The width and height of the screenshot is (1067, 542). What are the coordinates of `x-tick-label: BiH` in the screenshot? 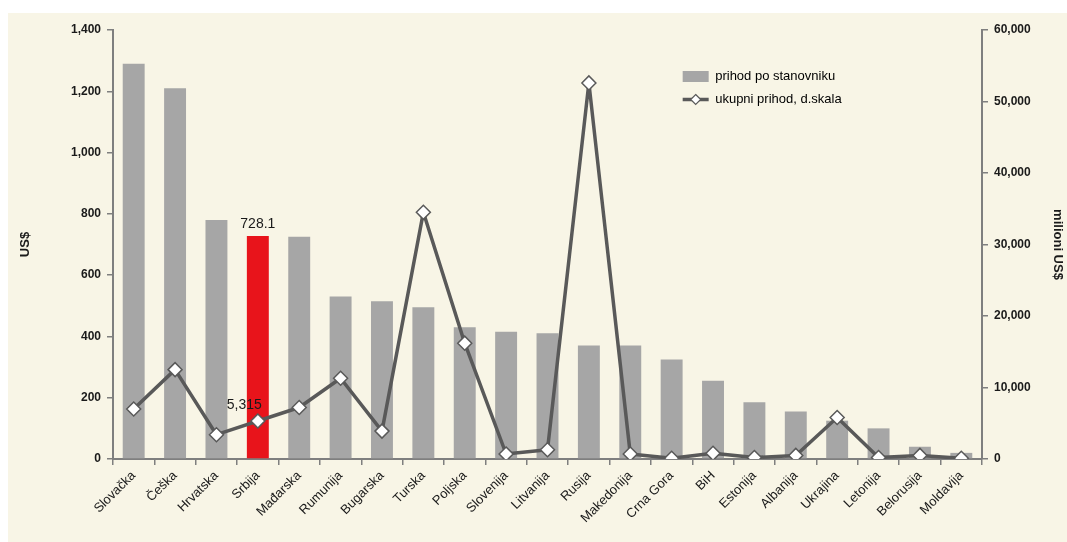 It's located at (705, 480).